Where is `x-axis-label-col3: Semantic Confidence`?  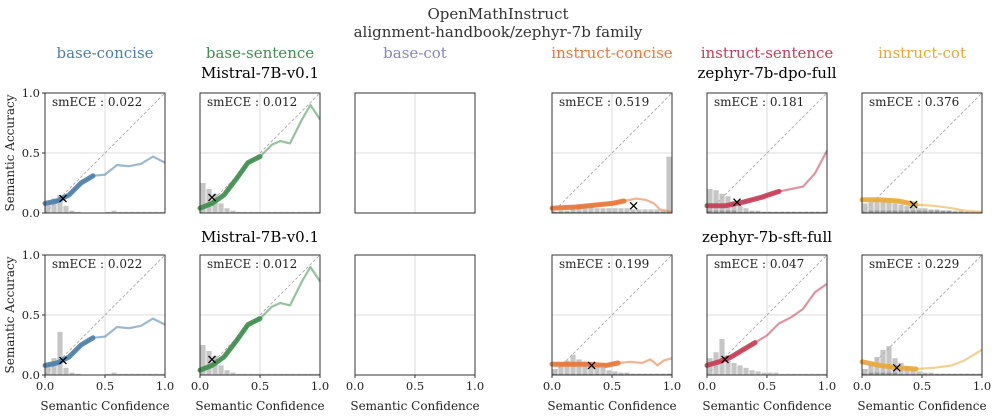 x-axis-label-col3: Semantic Confidence is located at coordinates (414, 406).